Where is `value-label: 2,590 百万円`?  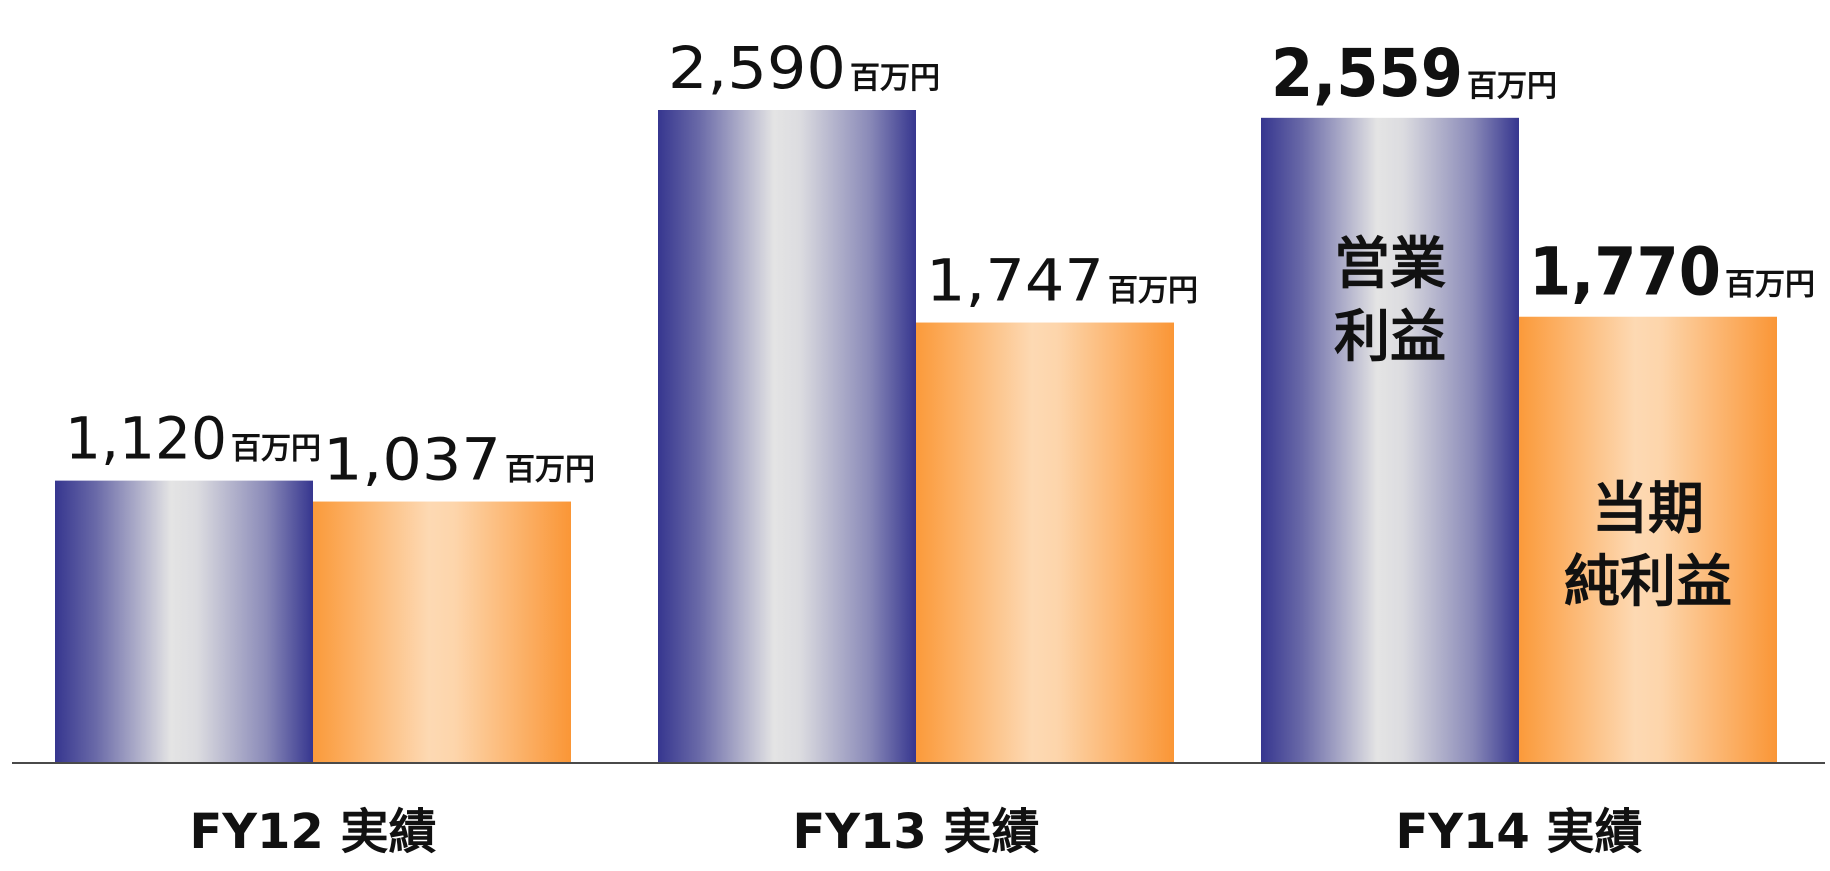
value-label: 2,590 百万円 is located at coordinates (804, 68).